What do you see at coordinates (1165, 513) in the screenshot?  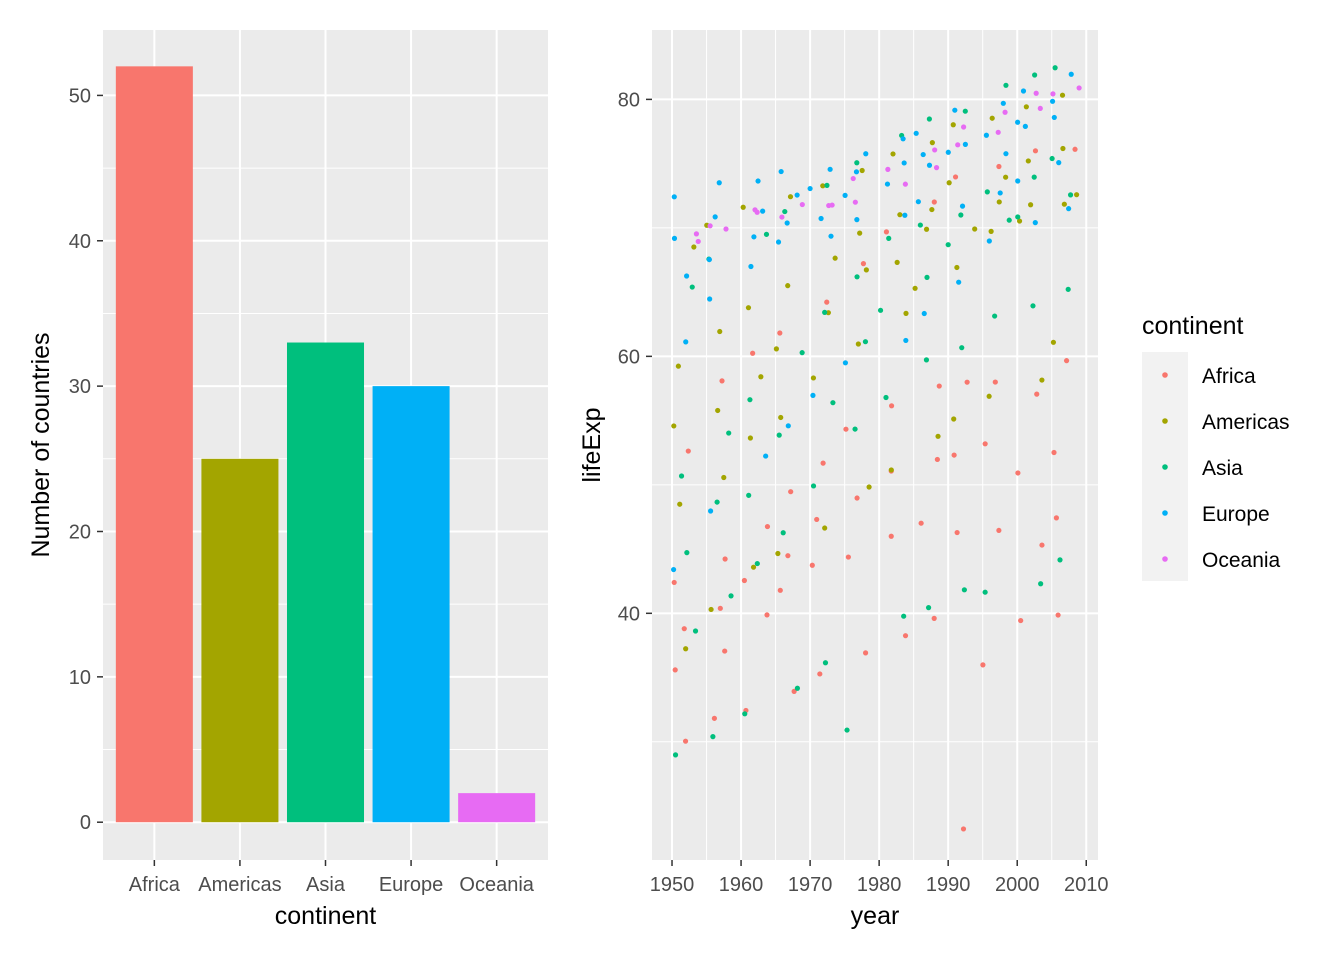 I see `legend-key-europe` at bounding box center [1165, 513].